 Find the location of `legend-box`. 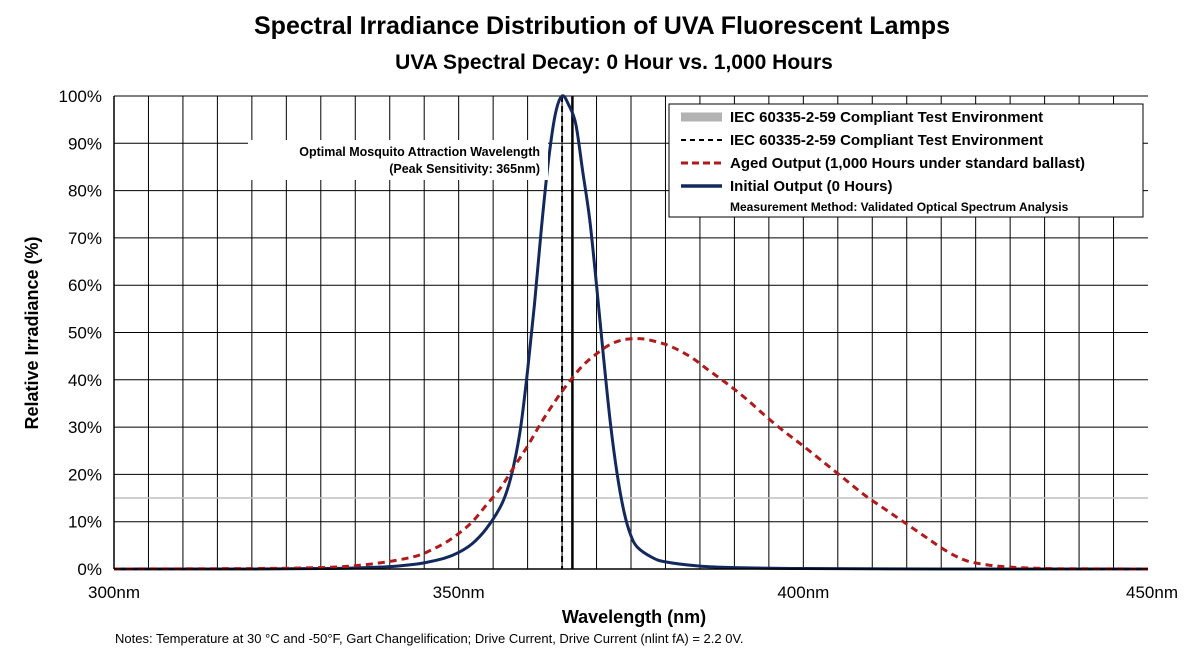

legend-box is located at coordinates (906, 160).